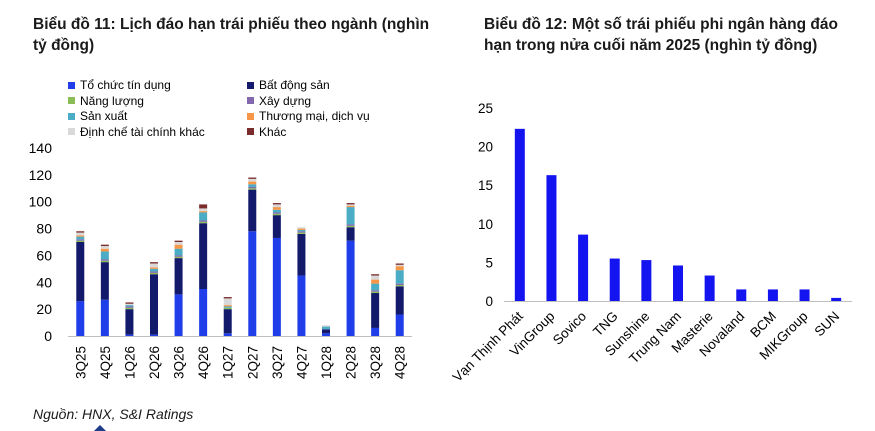 The height and width of the screenshot is (431, 875). Describe the element at coordinates (375, 362) in the screenshot. I see `x-tick-label: 3Q28` at that location.